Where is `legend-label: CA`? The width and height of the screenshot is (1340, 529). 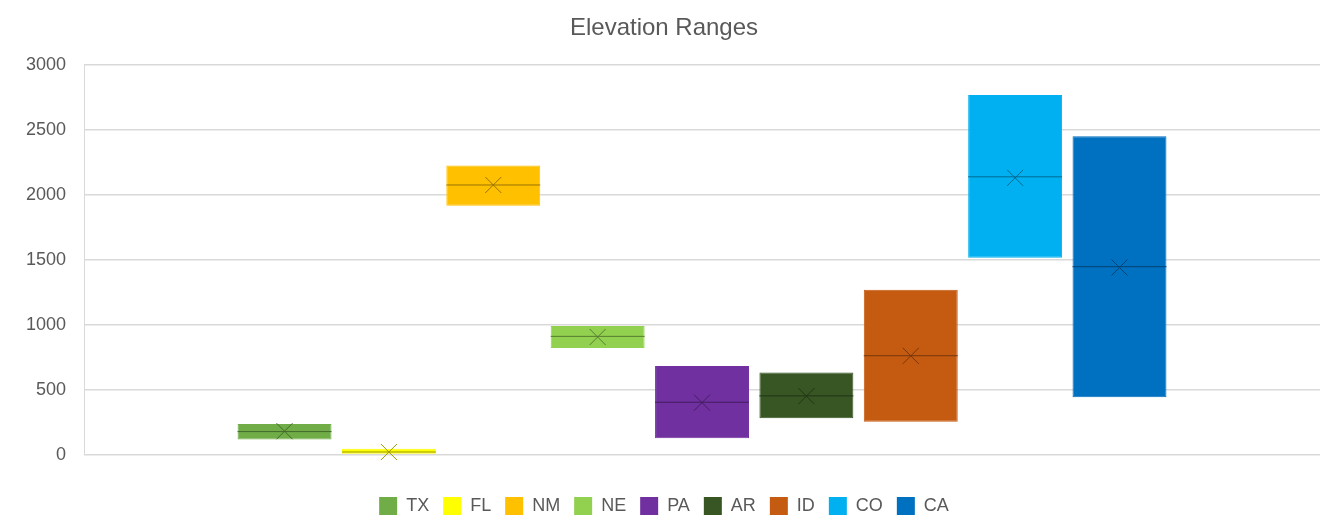 legend-label: CA is located at coordinates (936, 504).